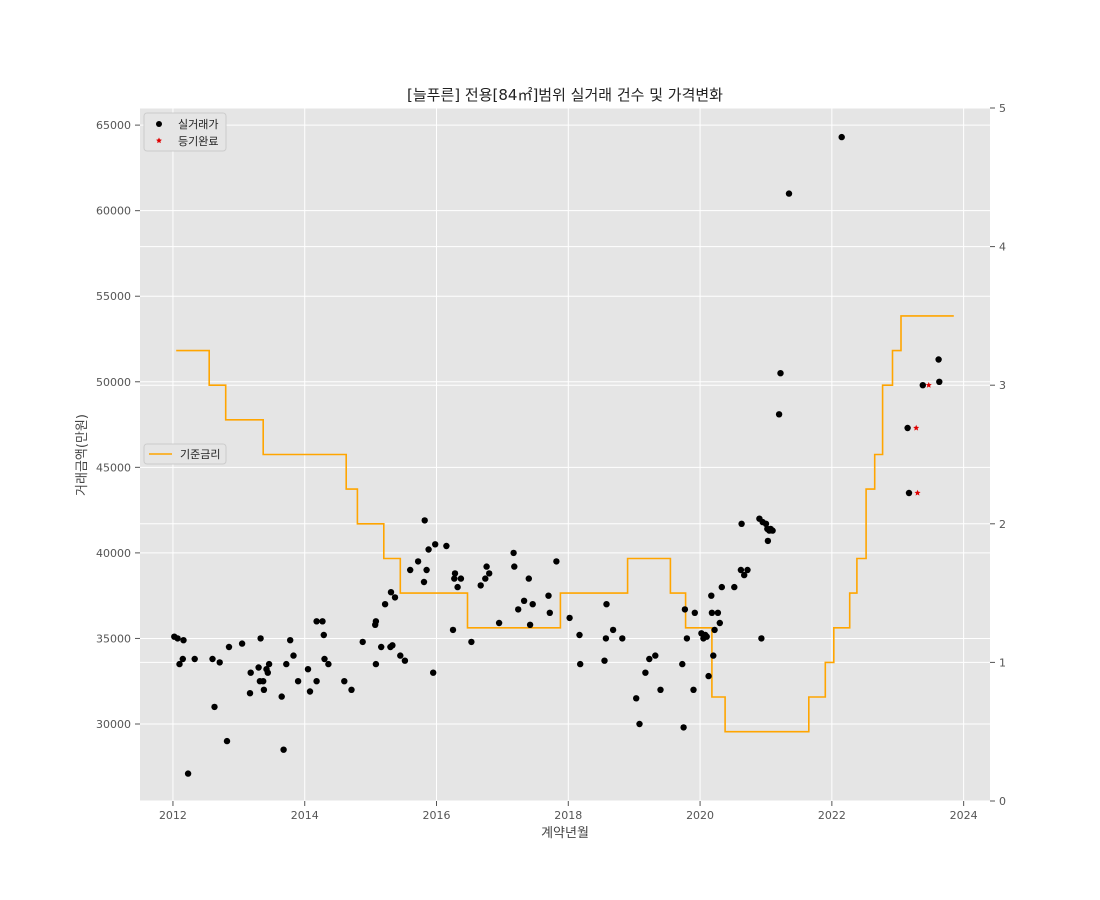  Describe the element at coordinates (173, 815) in the screenshot. I see `x-tick-label: 2012` at that location.